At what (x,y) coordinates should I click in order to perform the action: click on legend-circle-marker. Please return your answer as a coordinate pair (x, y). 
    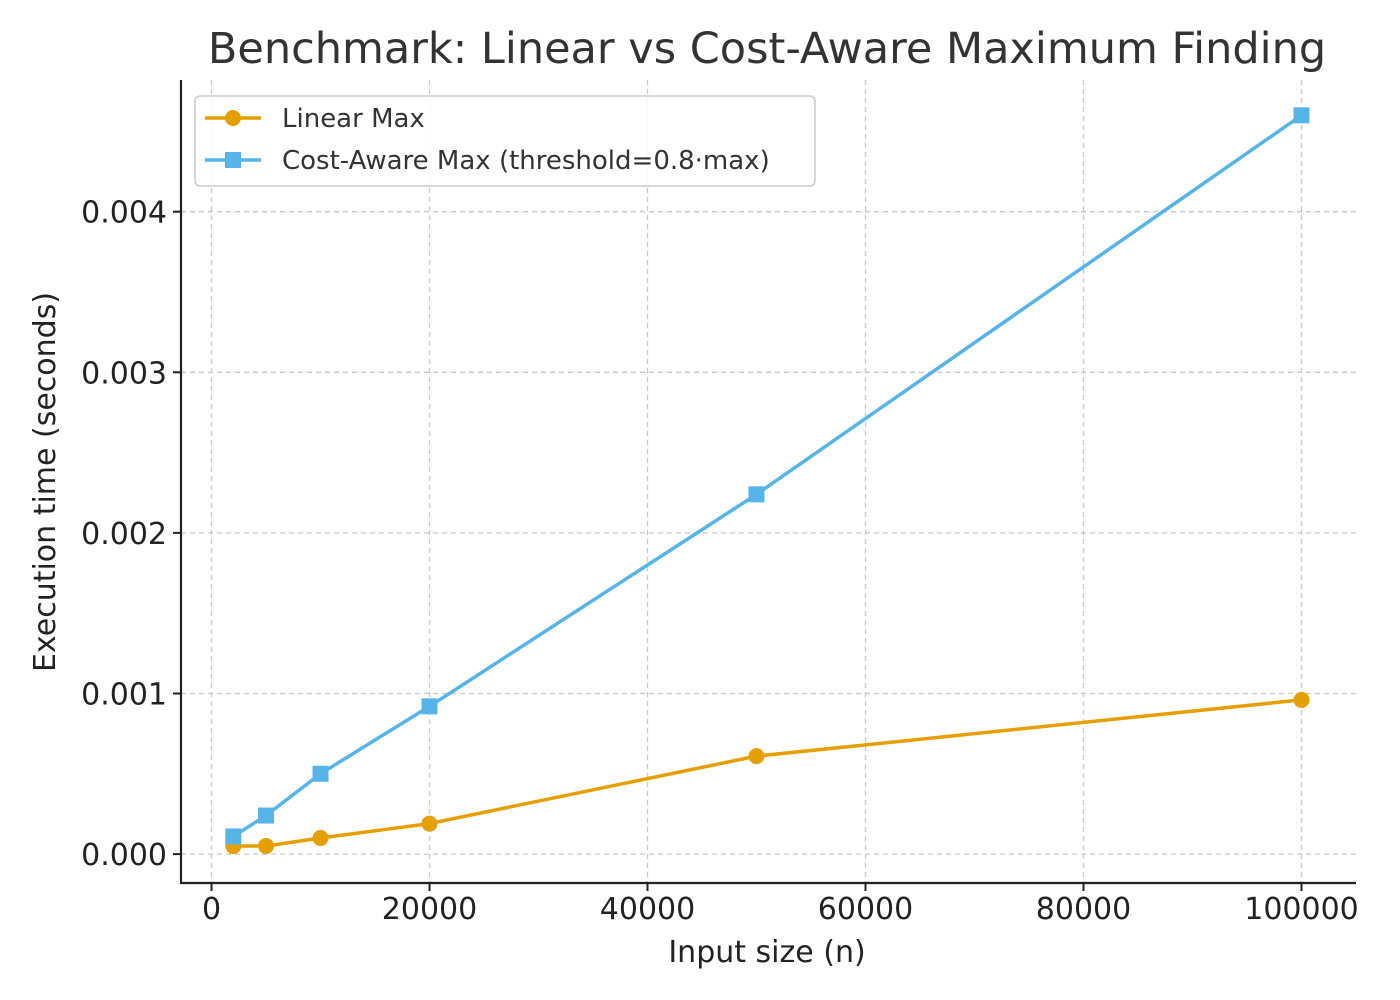
    Looking at the image, I should click on (233, 118).